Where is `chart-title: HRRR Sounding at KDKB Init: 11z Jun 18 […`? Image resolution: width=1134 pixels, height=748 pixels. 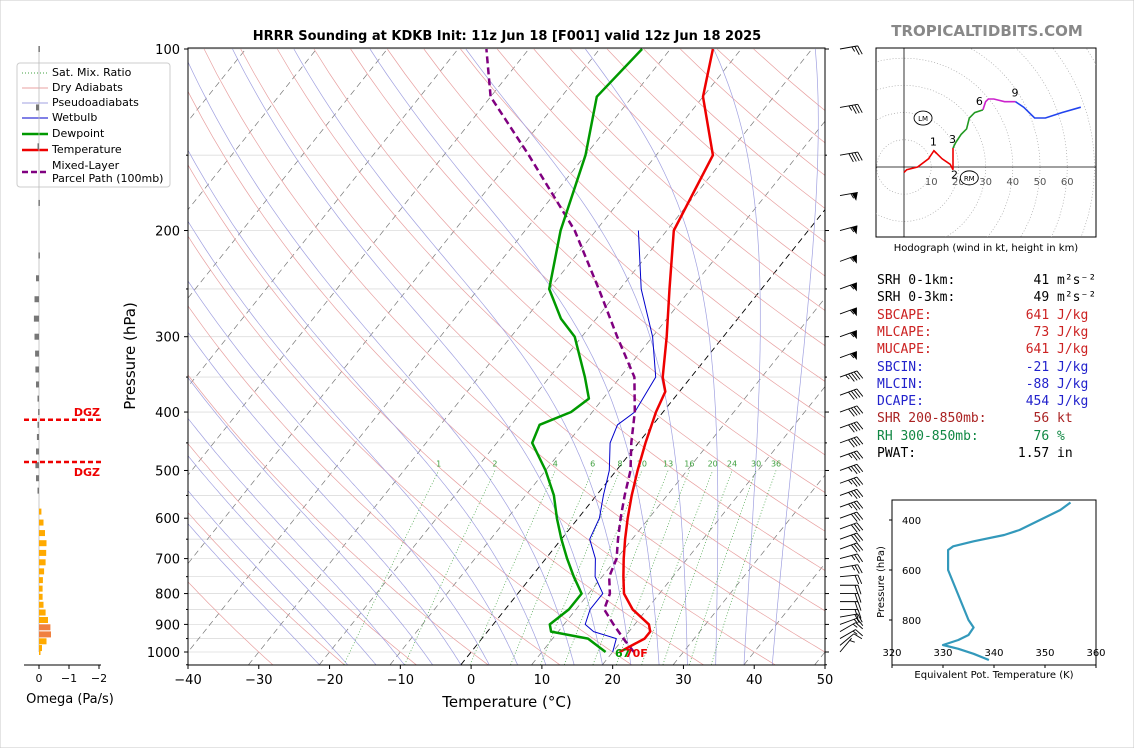
chart-title: HRRR Sounding at KDKB Init: 11z Jun 18 [… is located at coordinates (507, 36).